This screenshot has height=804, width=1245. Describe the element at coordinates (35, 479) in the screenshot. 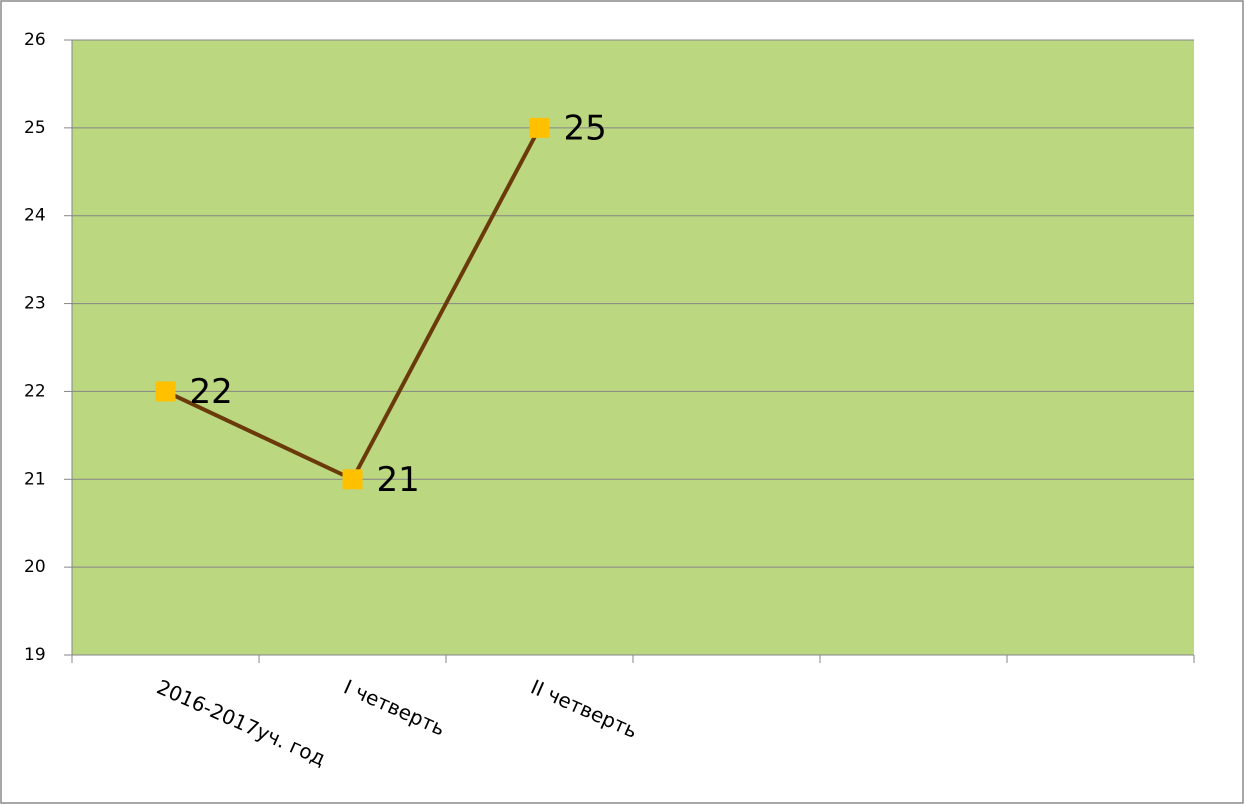

I see `y-tick-label: 21` at that location.